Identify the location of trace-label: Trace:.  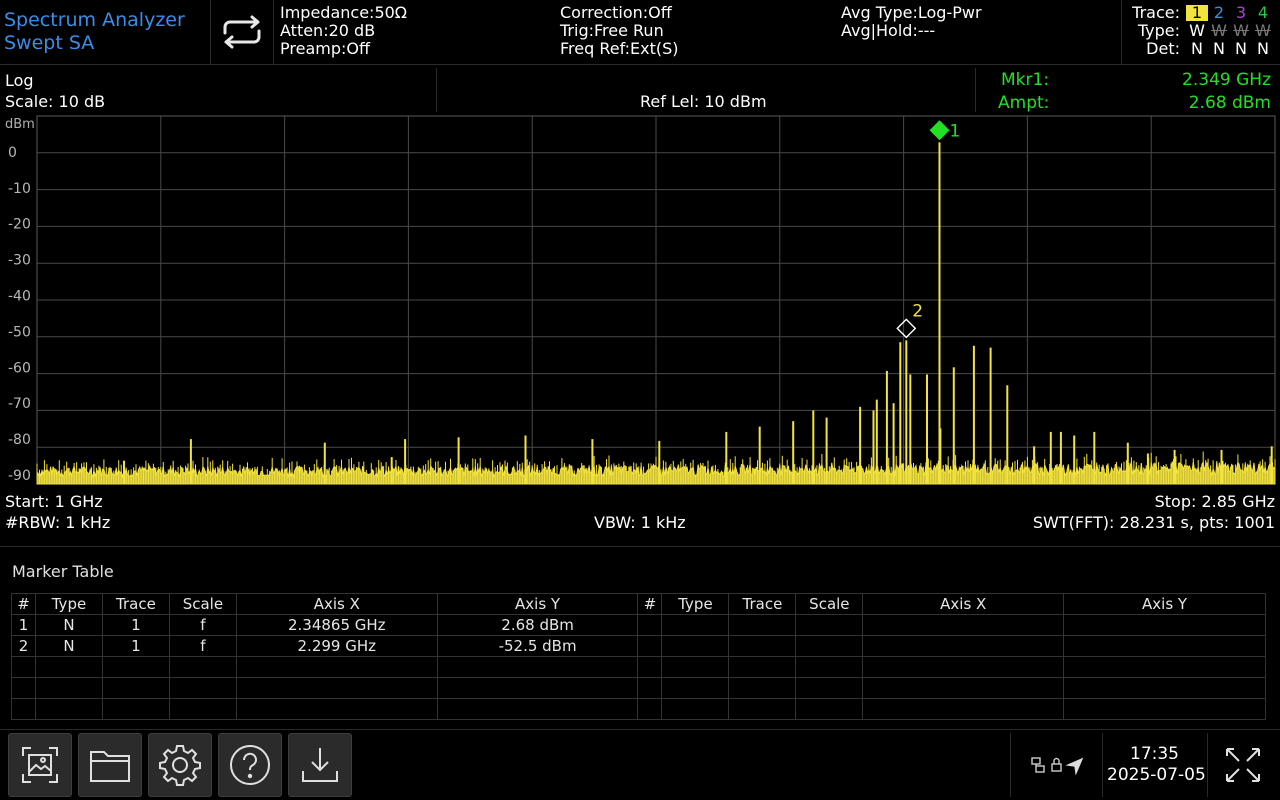
(1156, 12).